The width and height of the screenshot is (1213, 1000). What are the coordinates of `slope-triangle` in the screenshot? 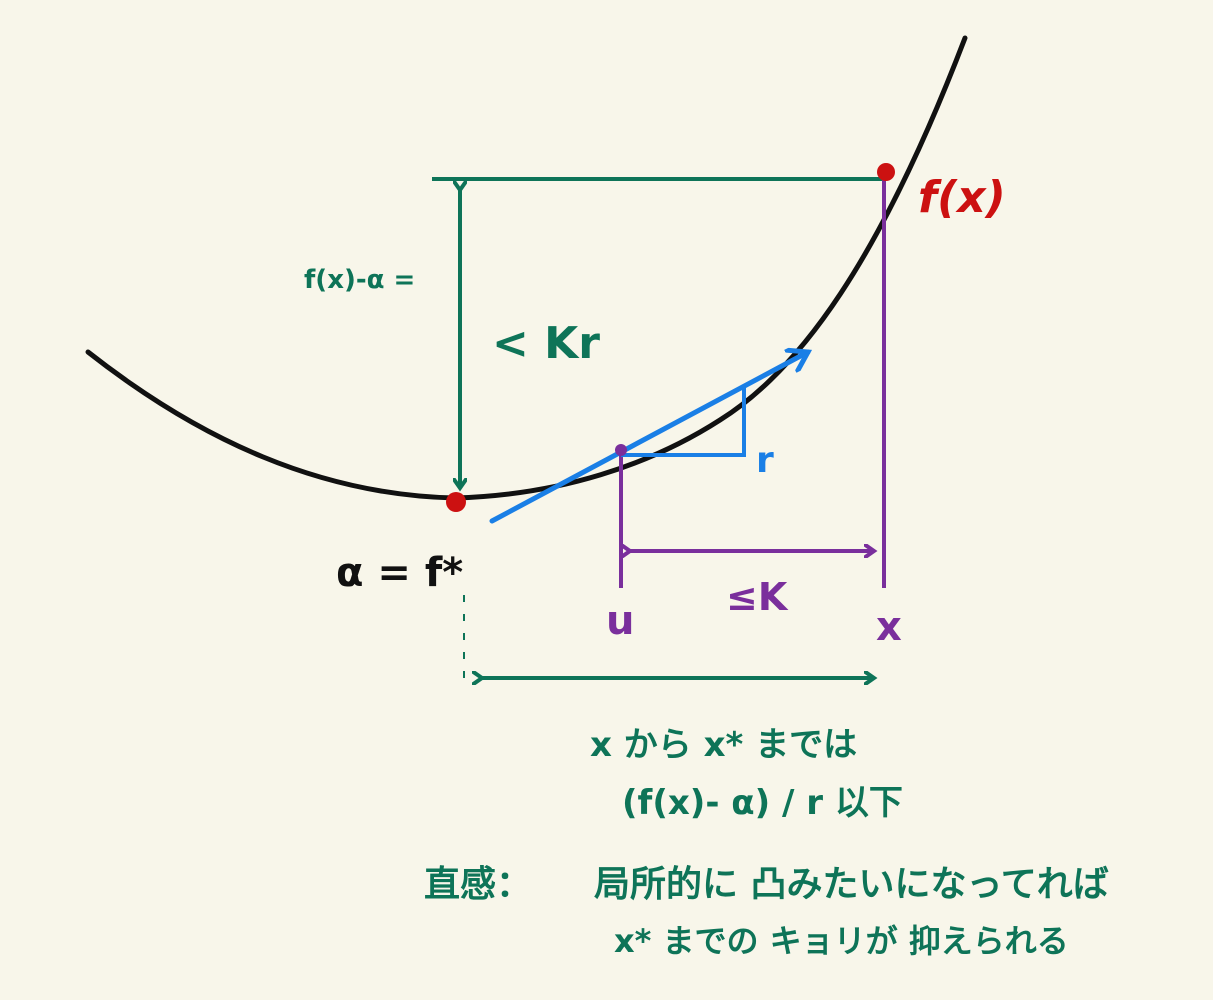 It's located at (683, 422).